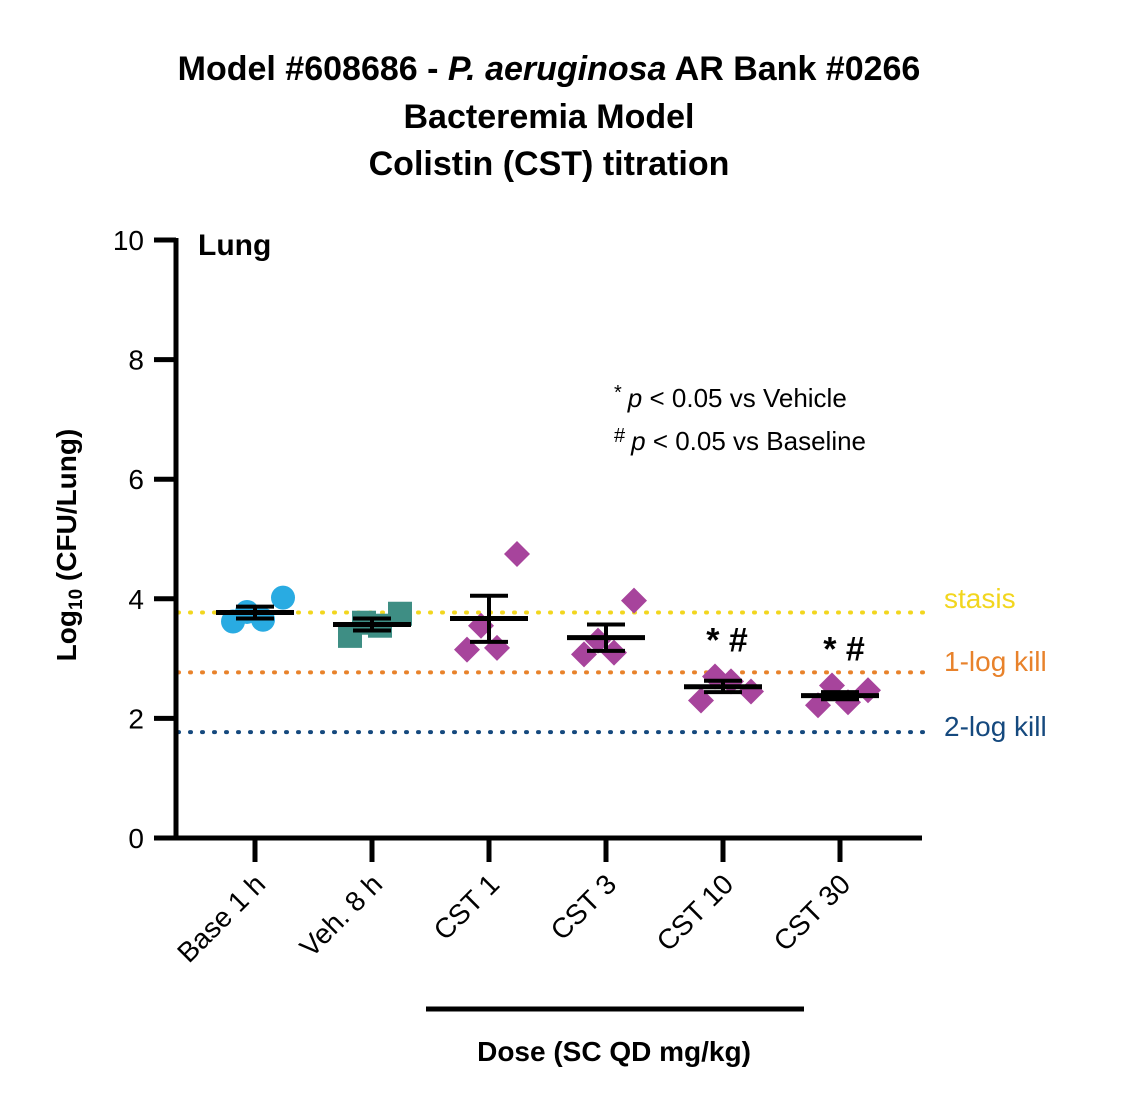  Describe the element at coordinates (221, 918) in the screenshot. I see `x-tick-label: Base 1 h` at that location.